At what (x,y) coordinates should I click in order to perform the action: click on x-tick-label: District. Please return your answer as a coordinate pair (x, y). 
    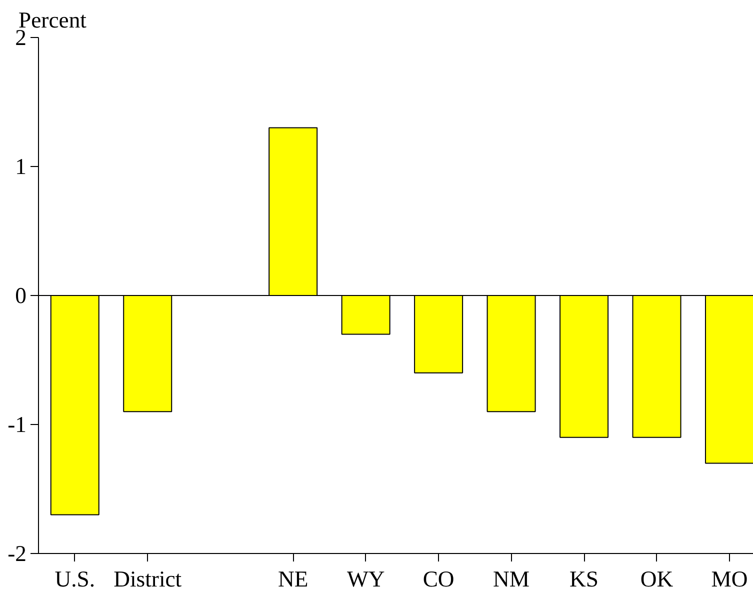
    Looking at the image, I should click on (148, 579).